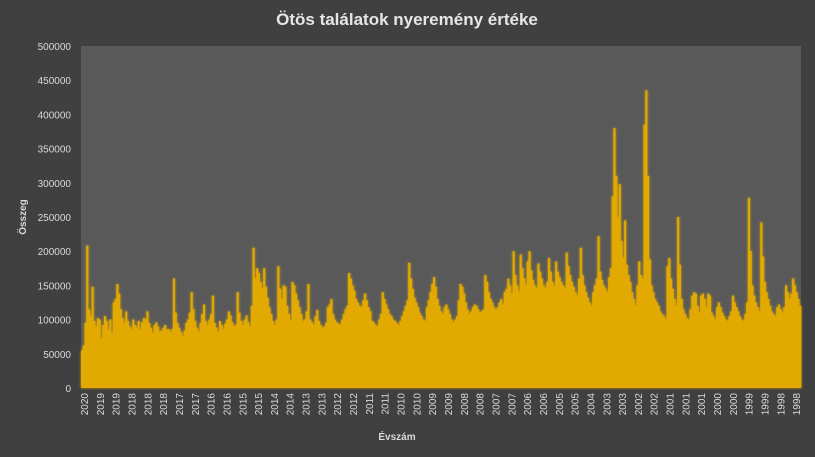 The height and width of the screenshot is (457, 815). What do you see at coordinates (750, 404) in the screenshot?
I see `x-tick-label: 1999` at bounding box center [750, 404].